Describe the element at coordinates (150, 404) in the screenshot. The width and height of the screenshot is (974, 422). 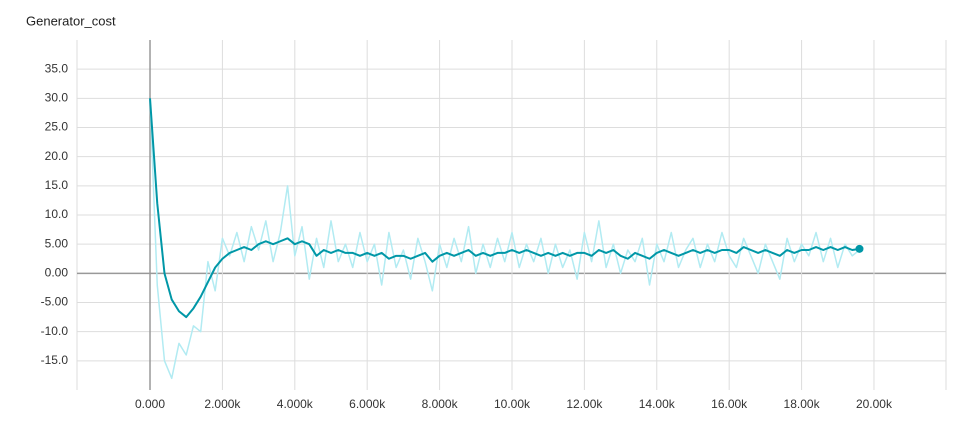
I see `x-tick-label: 0.000` at that location.